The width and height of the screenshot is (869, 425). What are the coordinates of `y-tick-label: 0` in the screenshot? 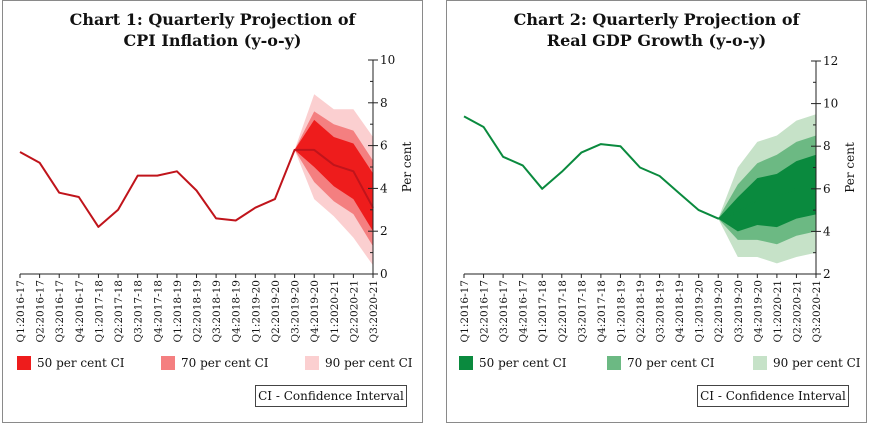 It's located at (384, 274).